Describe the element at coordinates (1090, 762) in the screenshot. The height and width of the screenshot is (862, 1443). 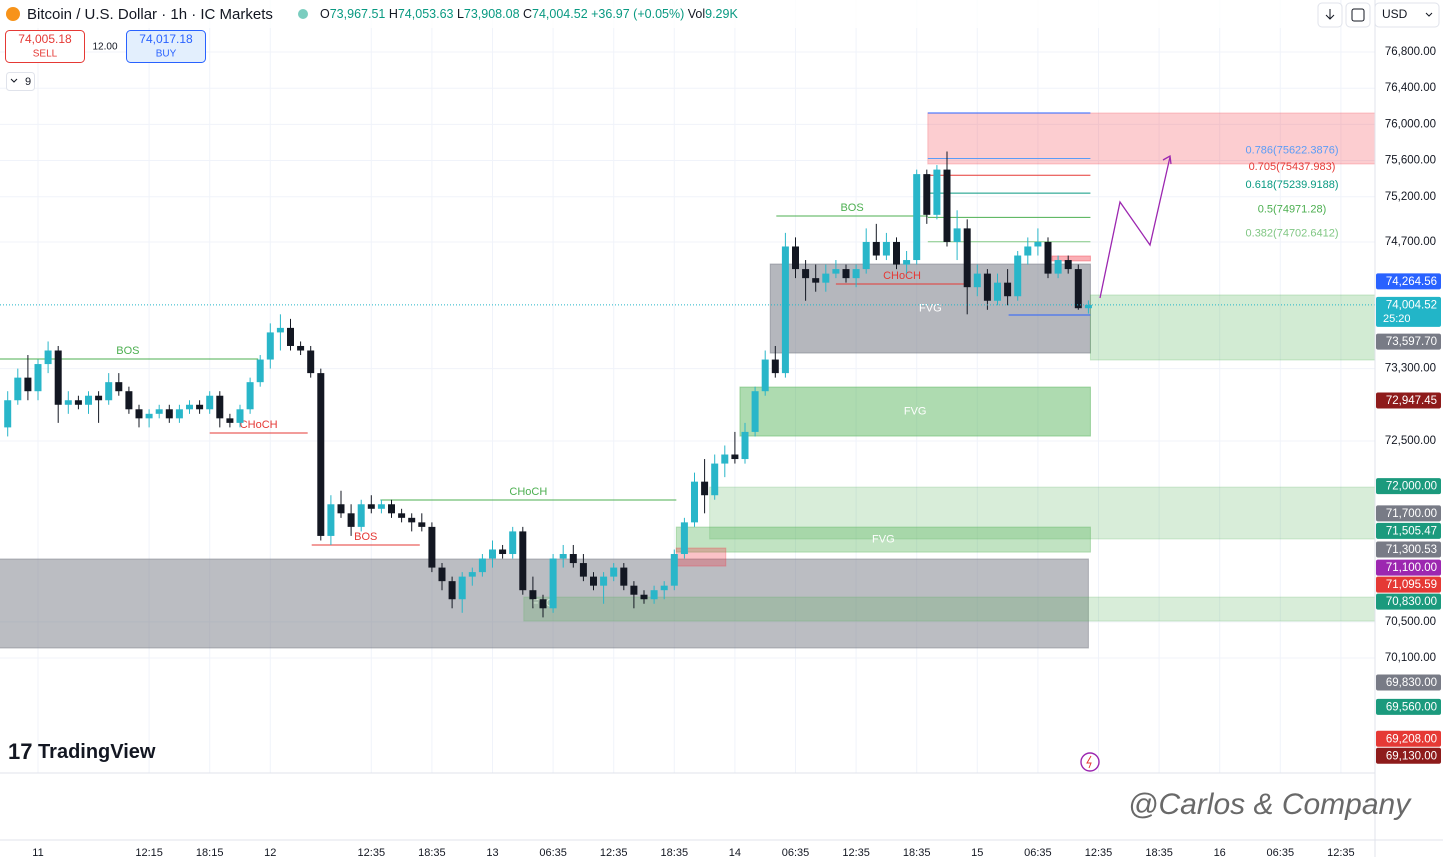
I see `alert-icon` at that location.